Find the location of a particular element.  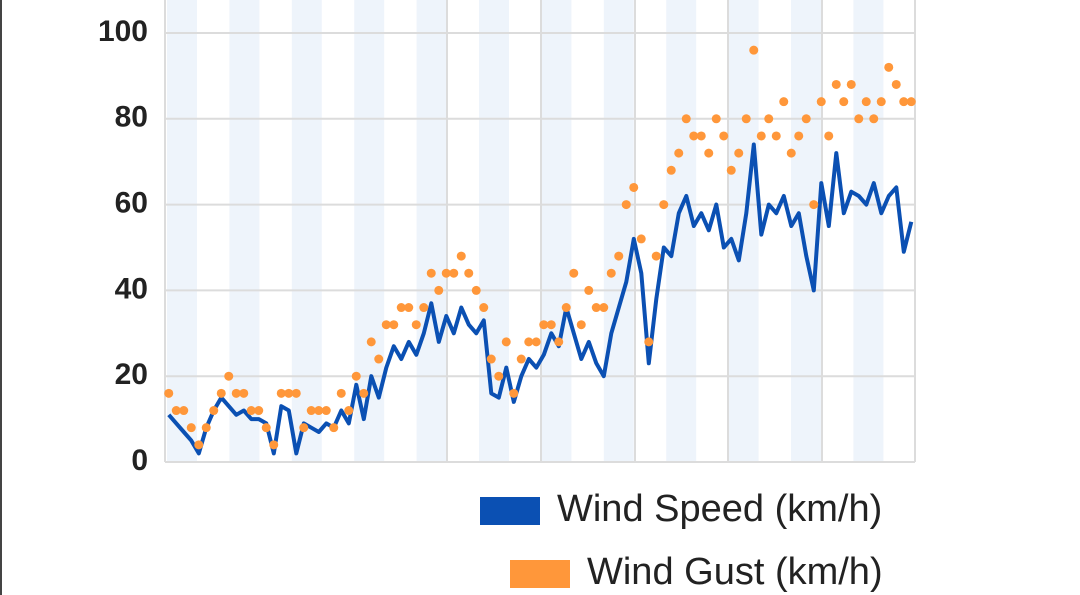

y-tick-label: 100 is located at coordinates (123, 31).